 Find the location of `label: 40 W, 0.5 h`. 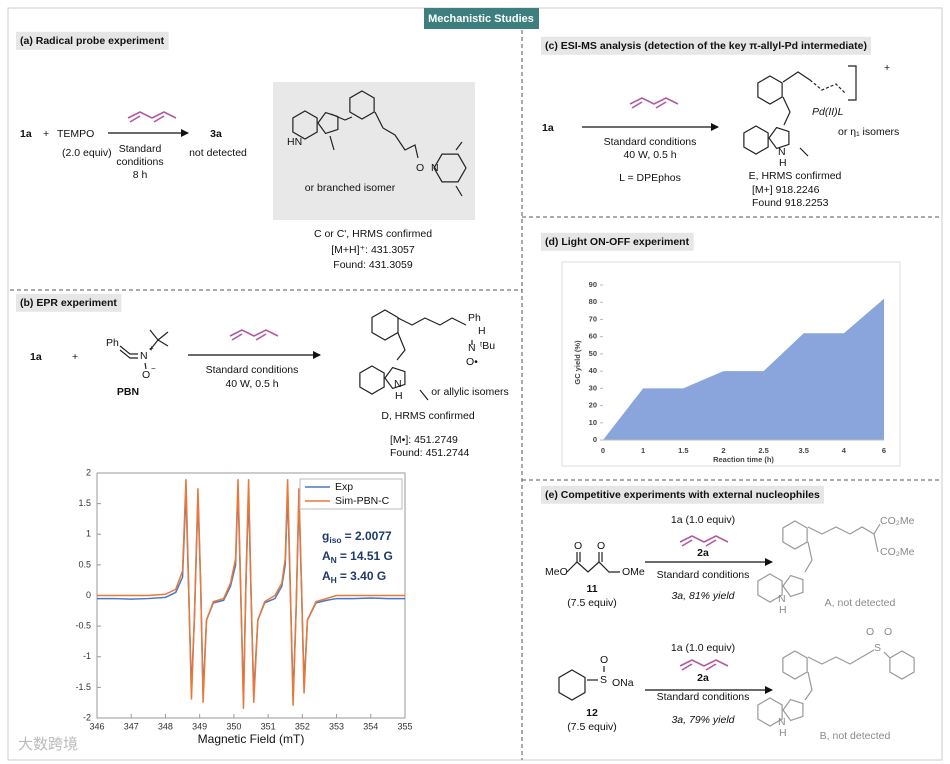

label: 40 W, 0.5 h is located at coordinates (251, 384).